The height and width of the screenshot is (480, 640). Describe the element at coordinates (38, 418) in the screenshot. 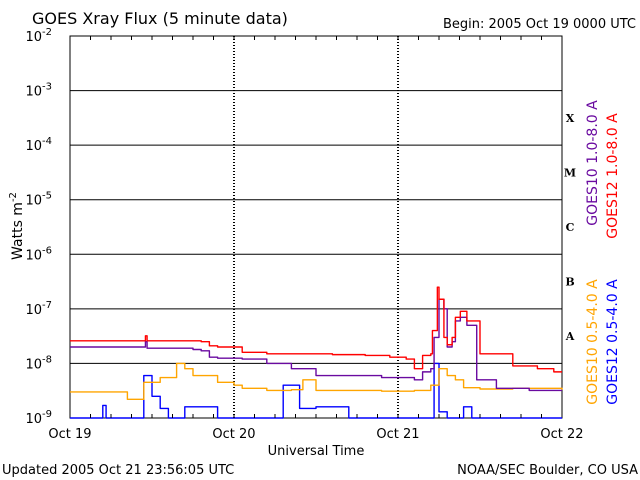

I see `y-tick-label: 10⁻⁹` at that location.